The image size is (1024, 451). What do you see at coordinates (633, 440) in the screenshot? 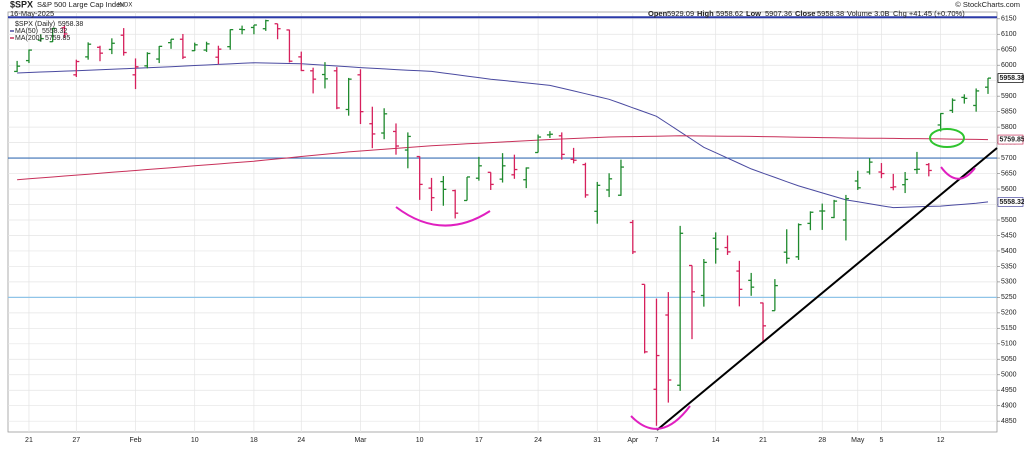
I see `x-tick-label: Apr` at bounding box center [633, 440].